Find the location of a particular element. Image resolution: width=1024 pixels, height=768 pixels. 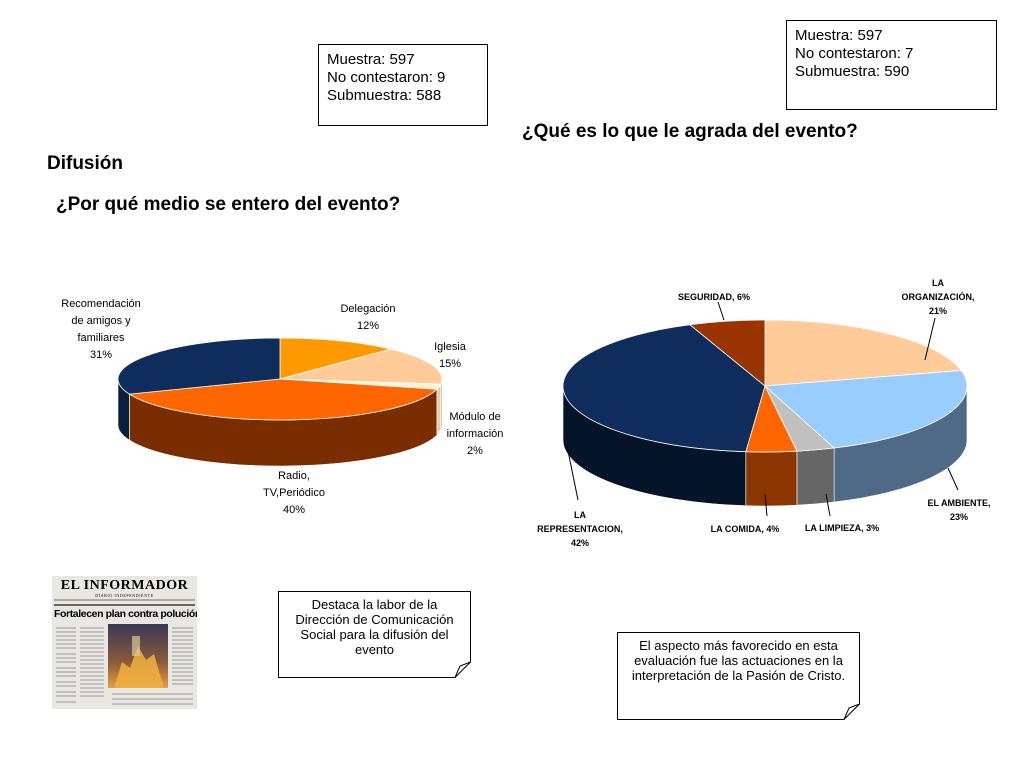

right-pie-tops is located at coordinates (765, 386).